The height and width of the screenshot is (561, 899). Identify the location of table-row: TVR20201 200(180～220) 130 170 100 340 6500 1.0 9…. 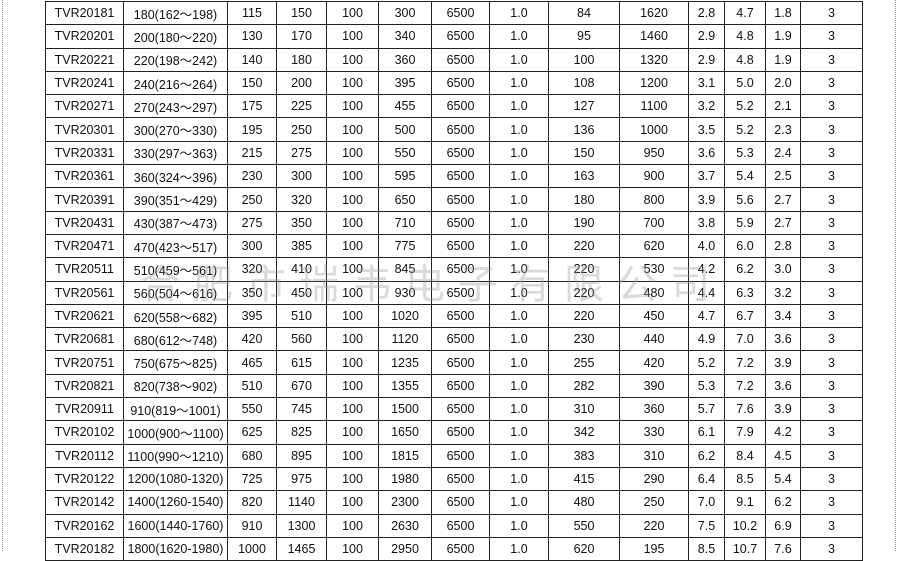
(454, 36).